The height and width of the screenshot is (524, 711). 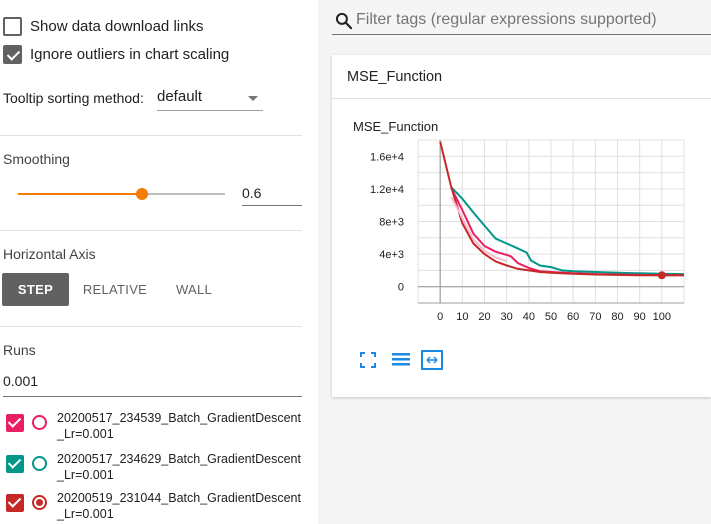 I want to click on card-title: MSE_Function, so click(x=395, y=77).